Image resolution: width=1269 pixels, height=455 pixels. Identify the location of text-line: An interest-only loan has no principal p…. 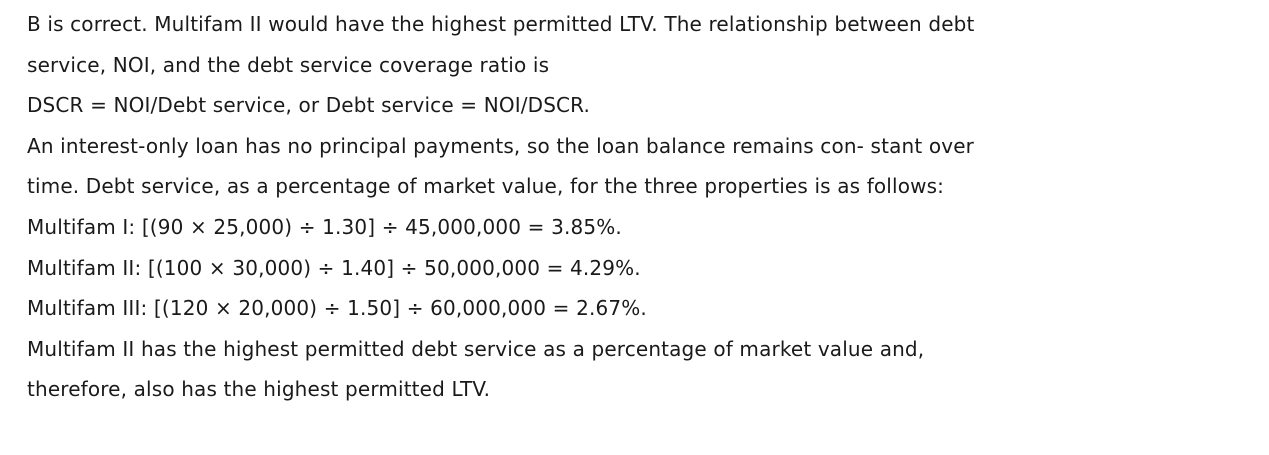
(501, 145).